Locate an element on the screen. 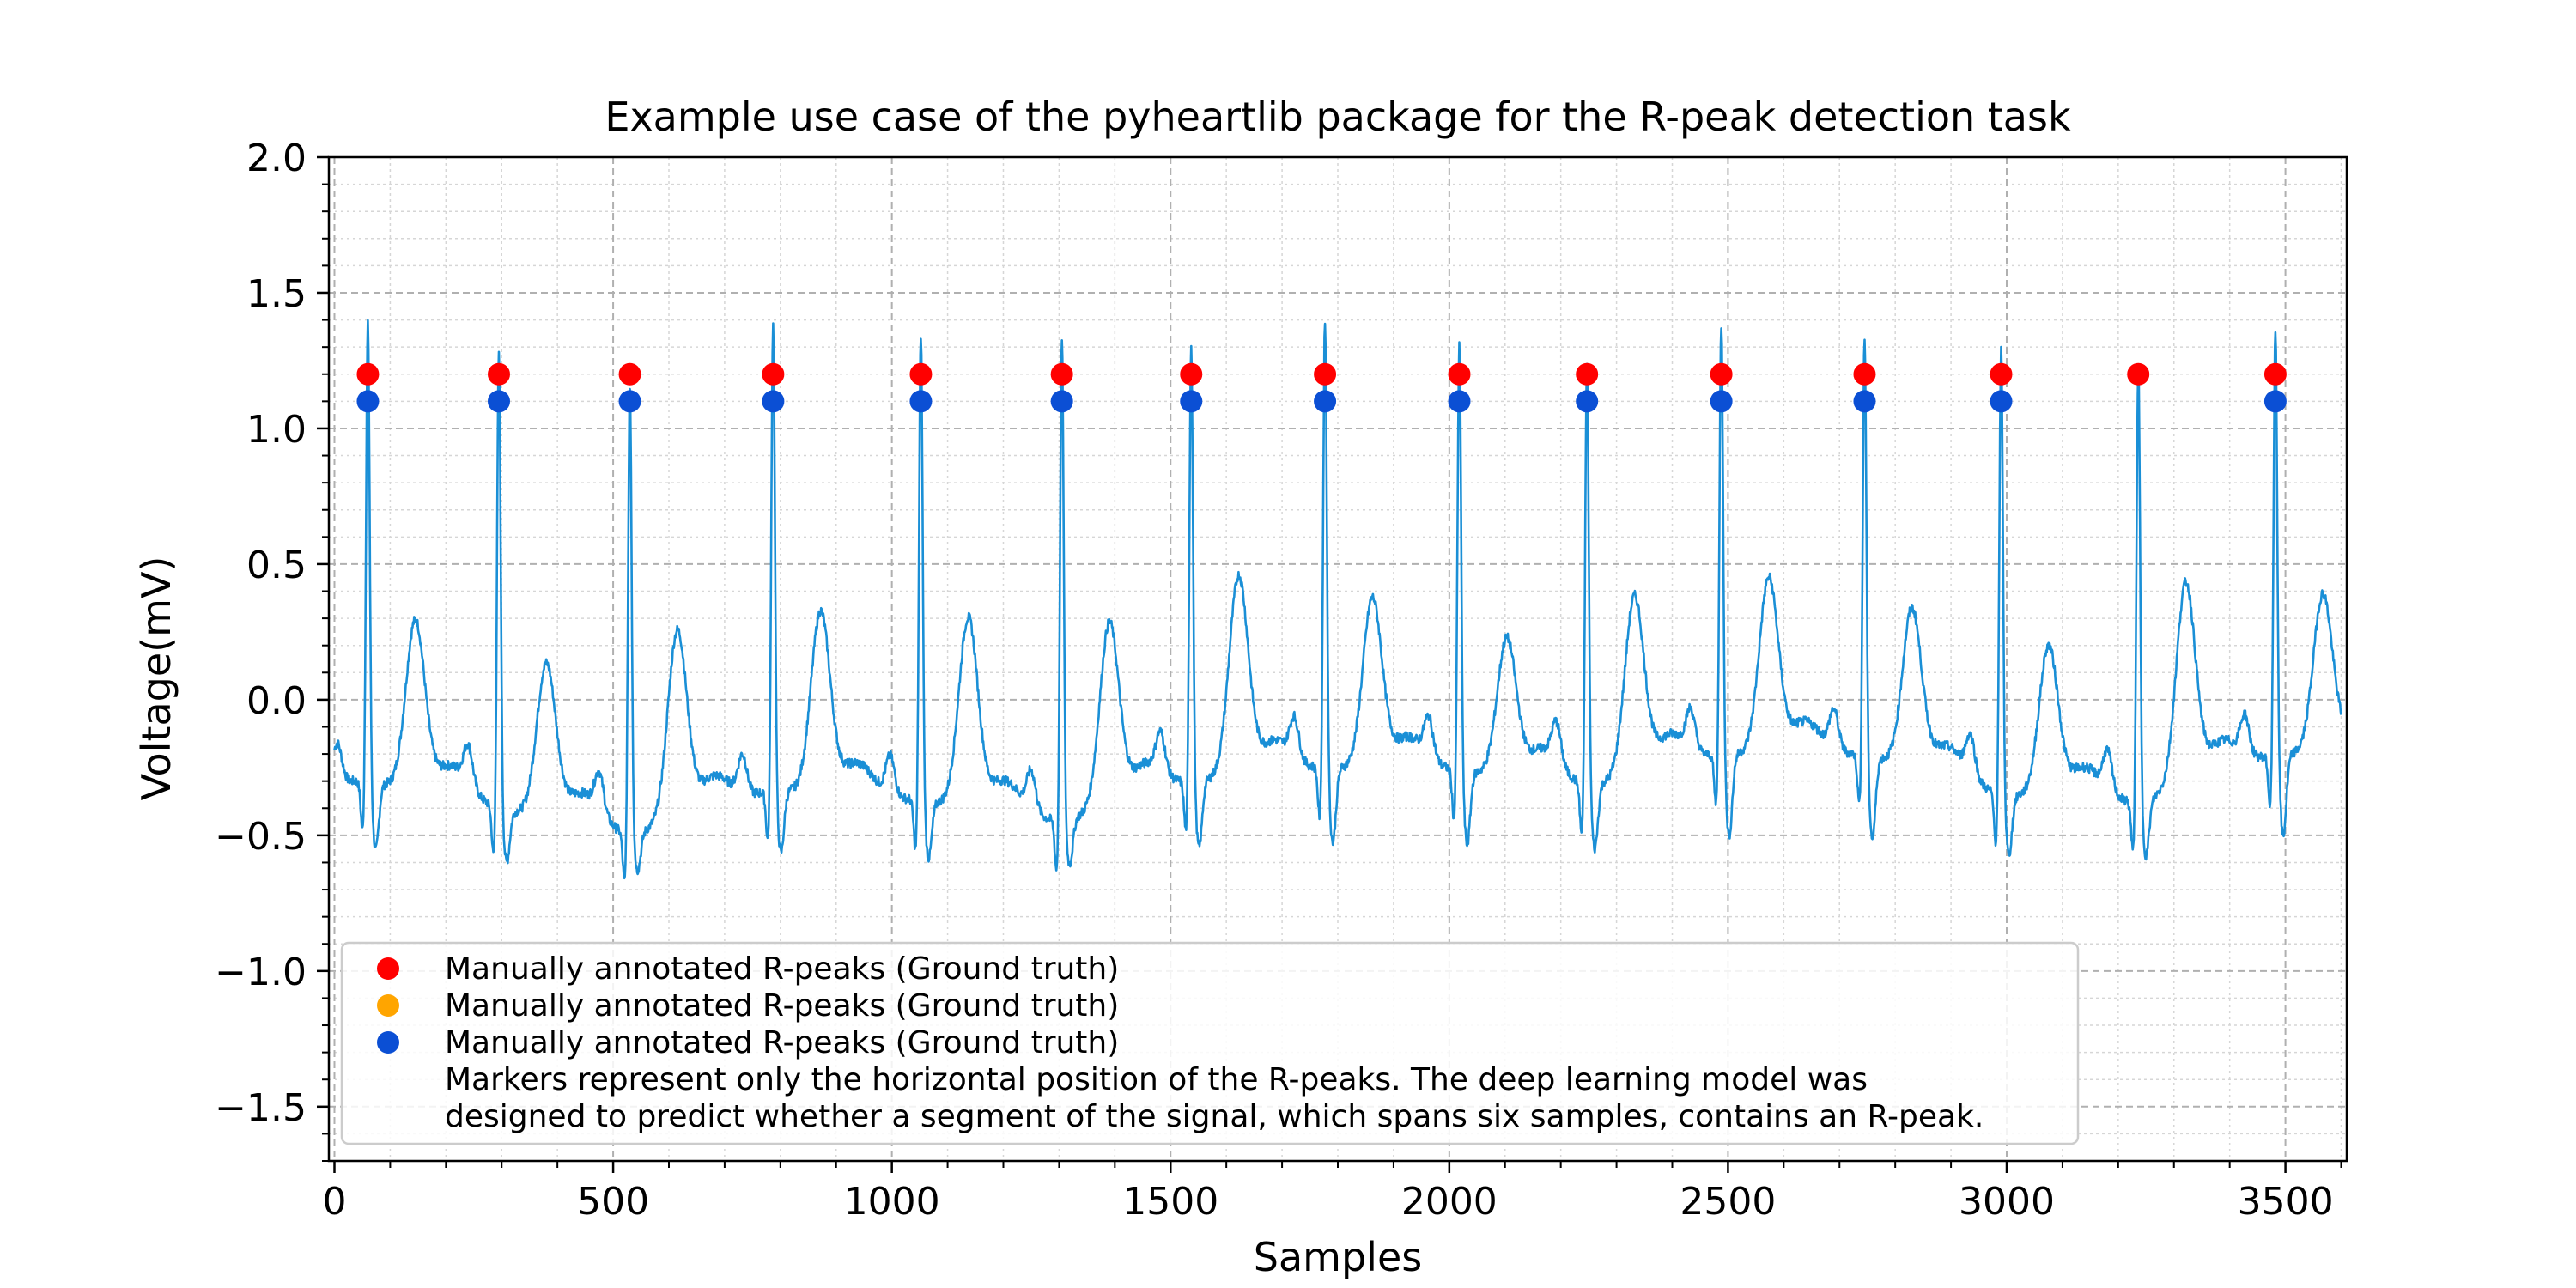 This screenshot has height=1288, width=2576. x-tick-label: 2500 is located at coordinates (1728, 1202).